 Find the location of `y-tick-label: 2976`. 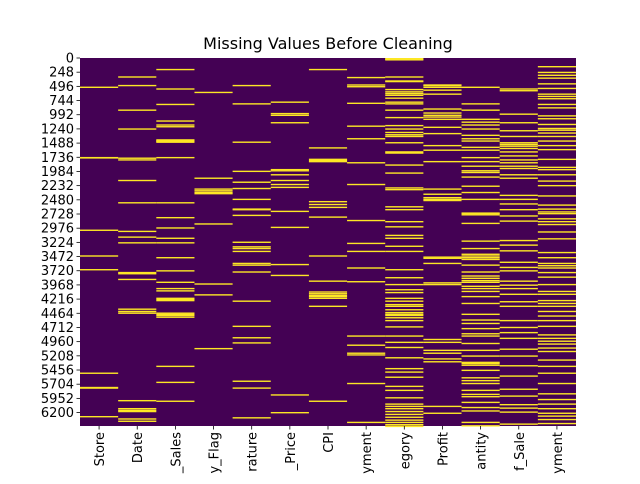

y-tick-label: 2976 is located at coordinates (57, 229).